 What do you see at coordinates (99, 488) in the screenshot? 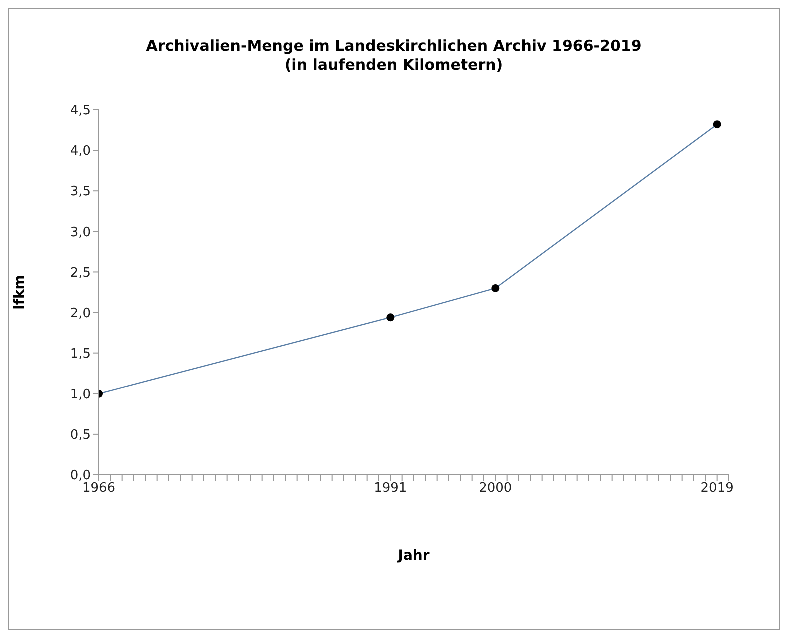
I see `x-tick-label: 1966` at bounding box center [99, 488].